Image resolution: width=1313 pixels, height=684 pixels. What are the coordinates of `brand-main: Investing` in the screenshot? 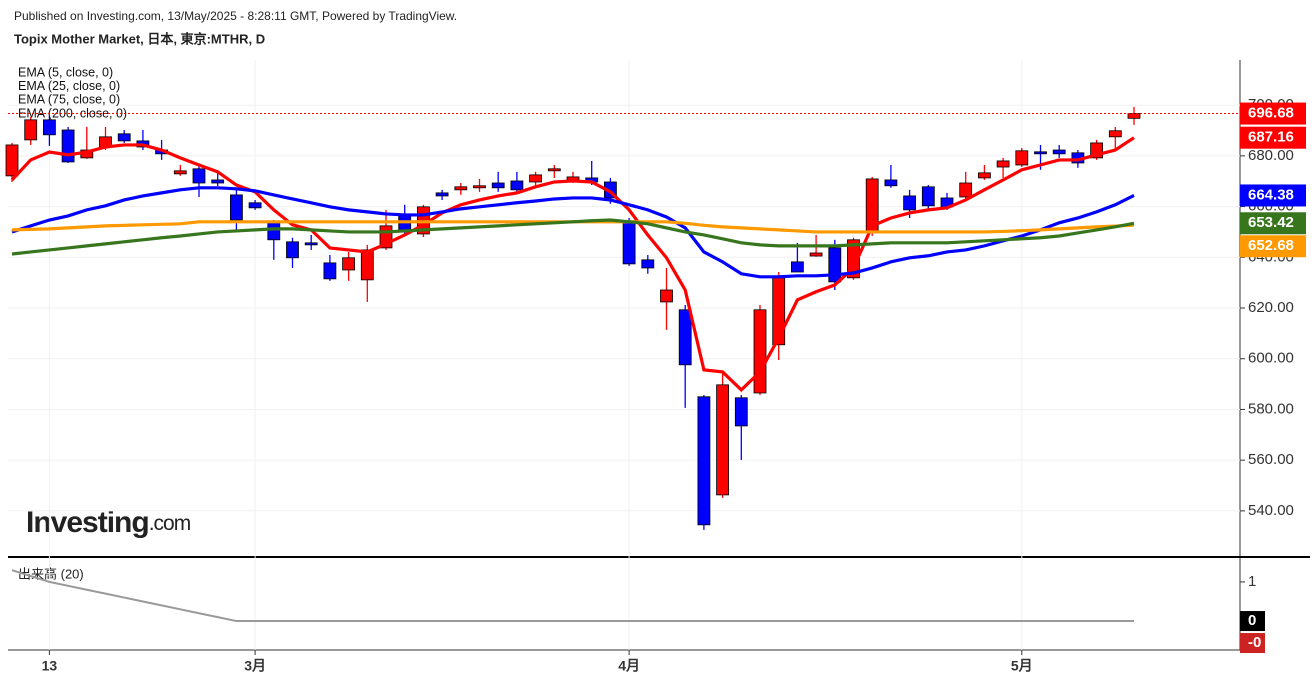 It's located at (87, 522).